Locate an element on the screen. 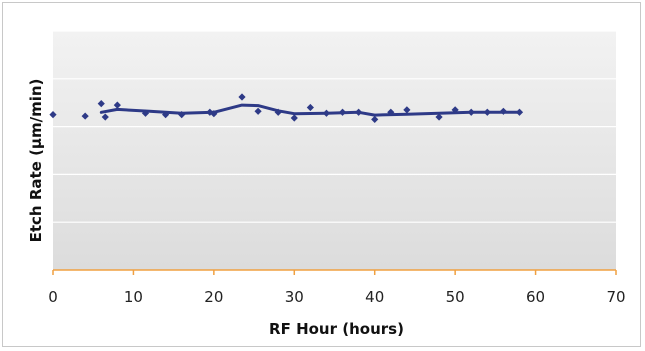 The image size is (645, 351). x-tick-label: 60 is located at coordinates (535, 297).